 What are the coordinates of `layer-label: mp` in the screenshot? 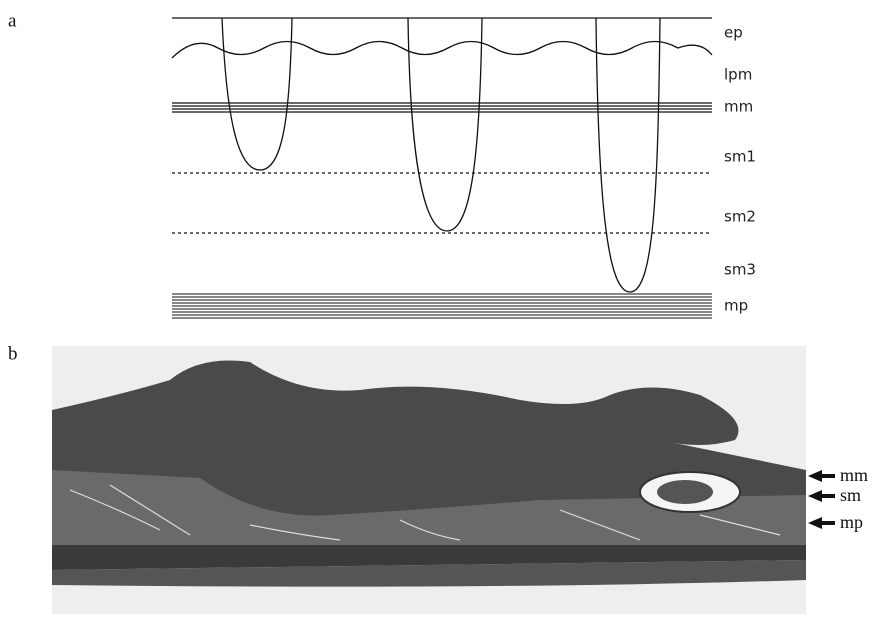 It's located at (736, 306).